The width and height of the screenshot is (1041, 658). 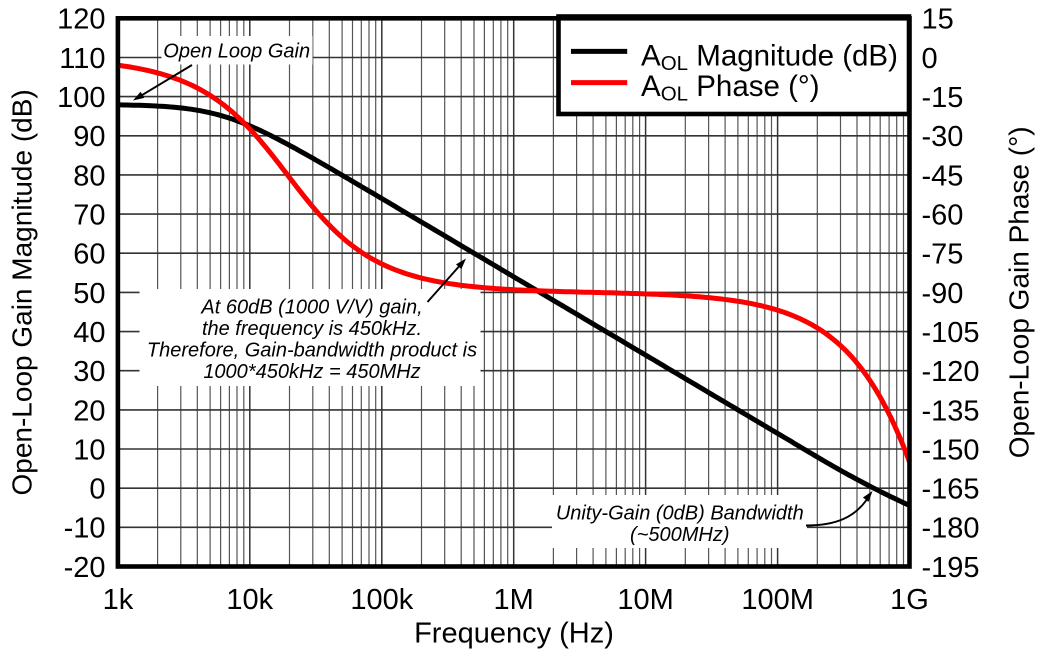 What do you see at coordinates (943, 216) in the screenshot?
I see `svg-text: -60` at bounding box center [943, 216].